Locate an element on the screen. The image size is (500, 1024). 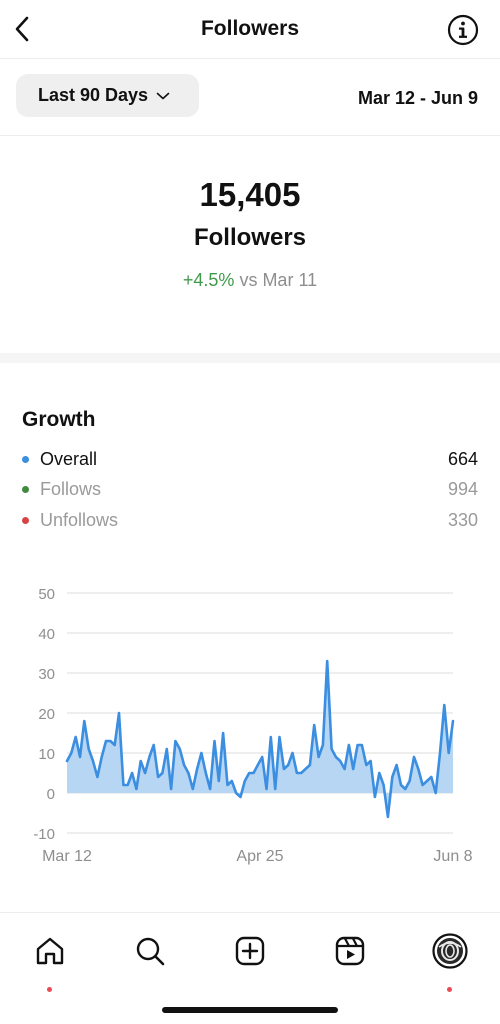
header-divider is located at coordinates (250, 58).